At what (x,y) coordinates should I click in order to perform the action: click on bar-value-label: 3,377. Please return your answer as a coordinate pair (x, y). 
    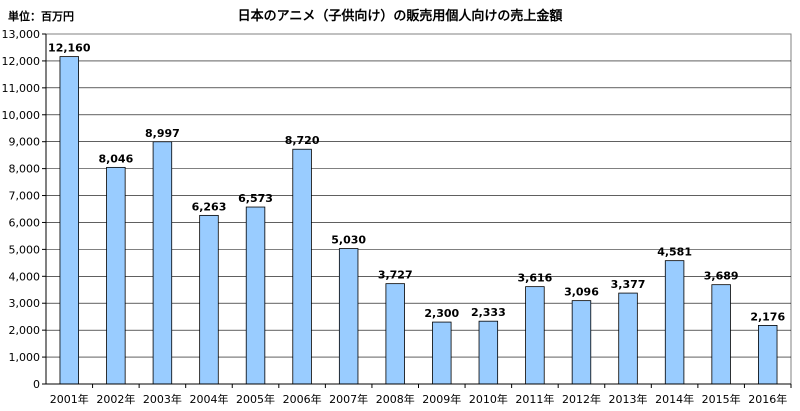
    Looking at the image, I should click on (628, 284).